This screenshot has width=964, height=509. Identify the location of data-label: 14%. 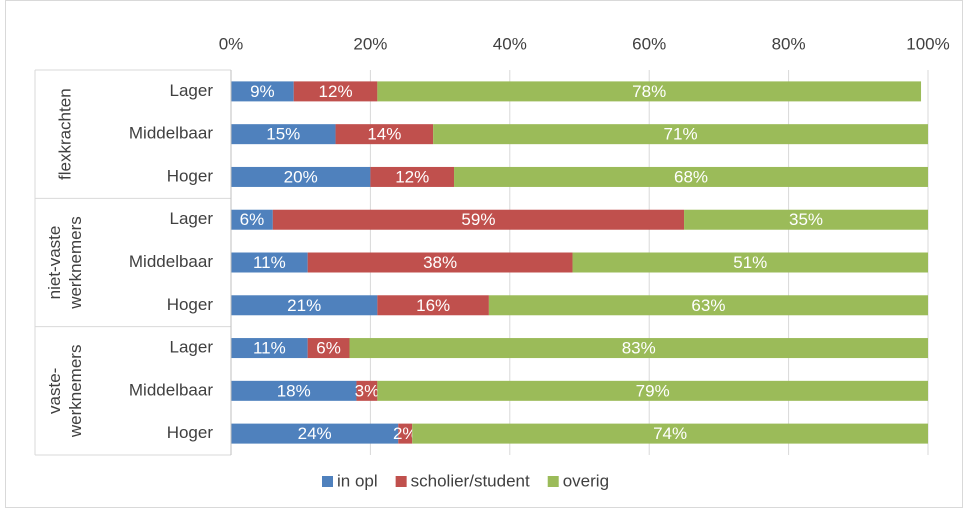
(384, 134).